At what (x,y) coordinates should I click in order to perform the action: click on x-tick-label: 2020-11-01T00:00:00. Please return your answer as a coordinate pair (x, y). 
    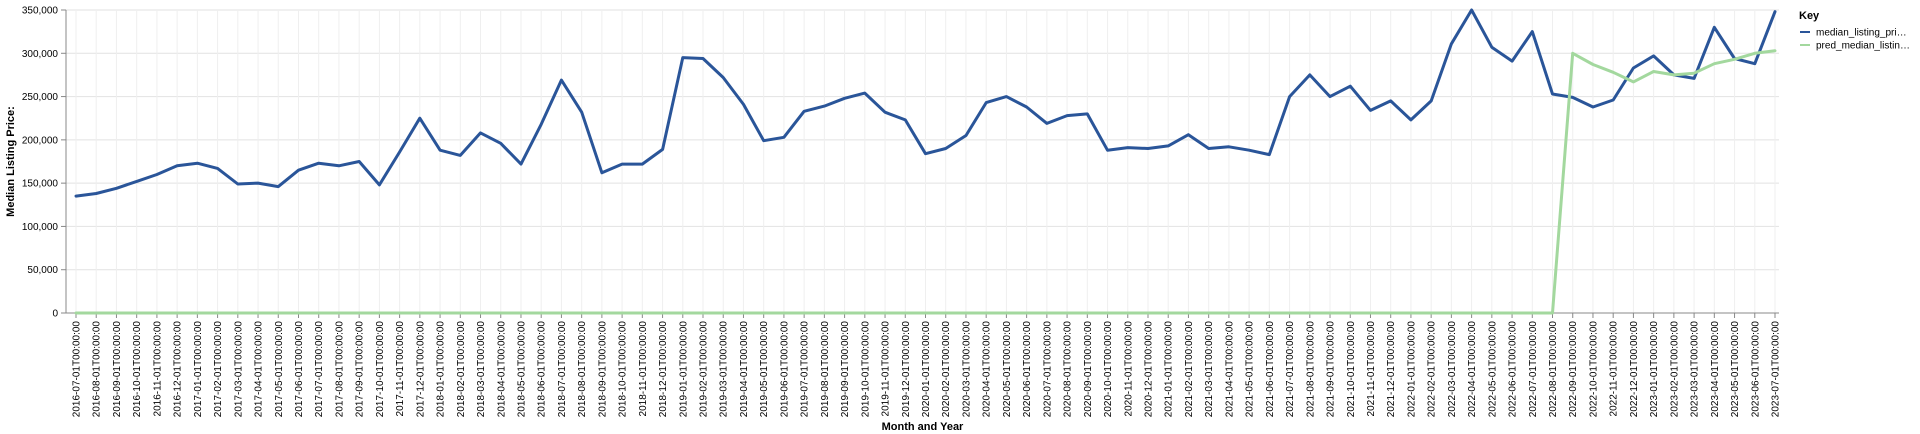
    Looking at the image, I should click on (1128, 369).